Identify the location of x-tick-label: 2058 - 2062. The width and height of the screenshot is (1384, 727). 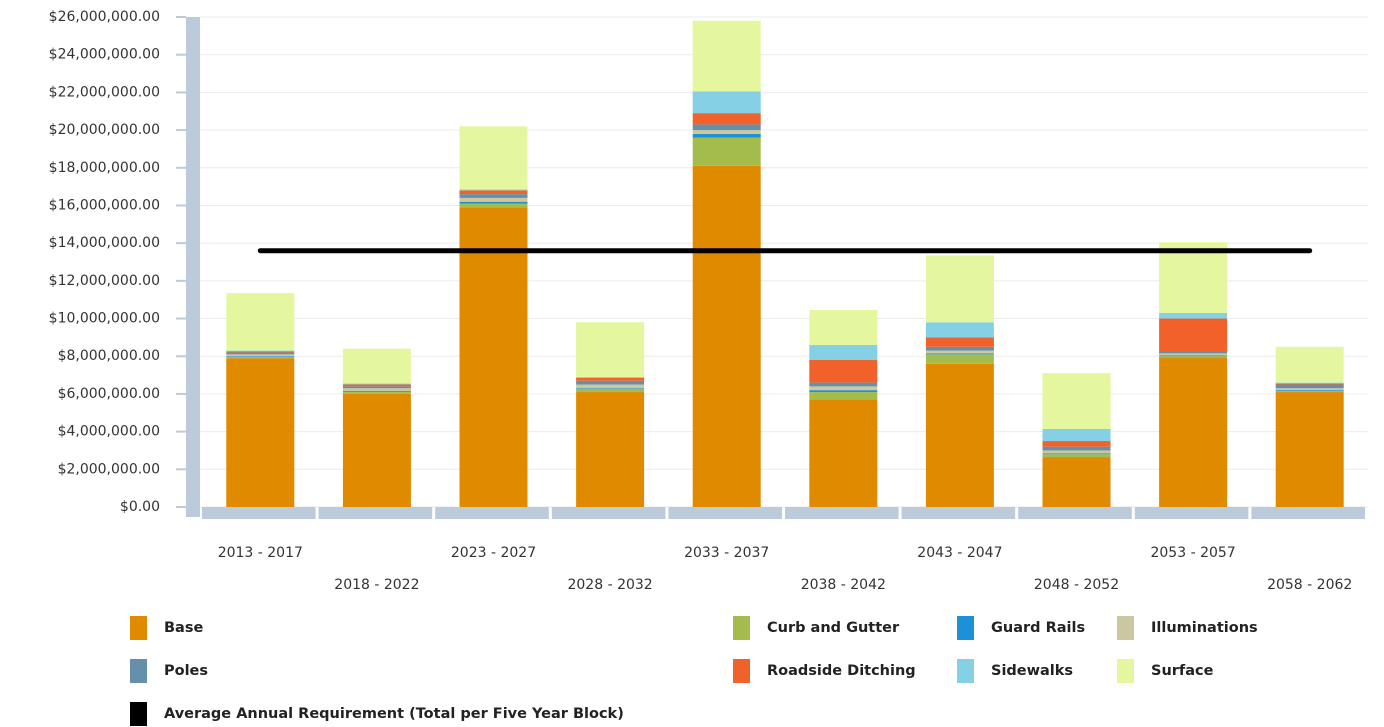
(1309, 585).